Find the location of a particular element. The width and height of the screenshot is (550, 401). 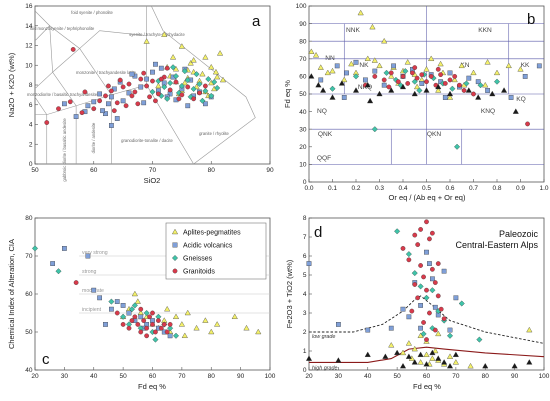

panel-b-xtick-label: 0.9 is located at coordinates (520, 188).